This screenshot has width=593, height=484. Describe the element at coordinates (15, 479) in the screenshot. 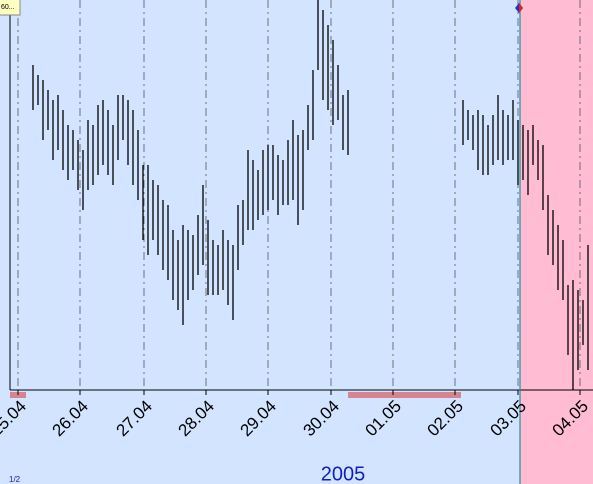

I see `page-label: 1/2` at that location.